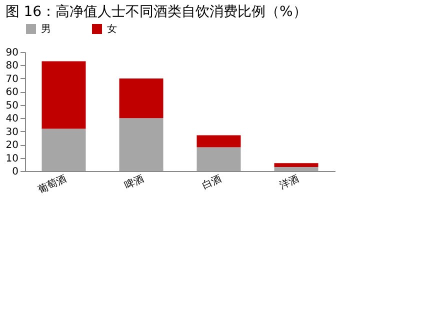 This screenshot has width=422, height=320. Describe the element at coordinates (12, 132) in the screenshot. I see `y-tick-label: 30` at that location.